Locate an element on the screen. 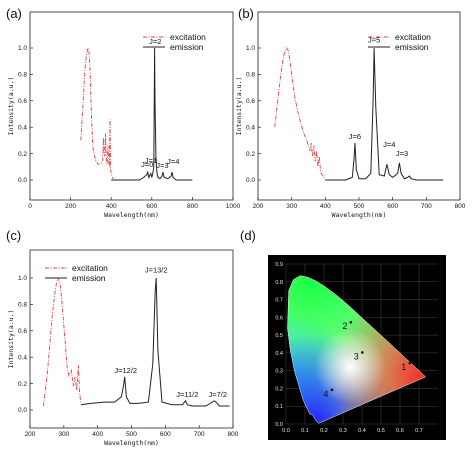  panel-label-b: (b) is located at coordinates (246, 13).